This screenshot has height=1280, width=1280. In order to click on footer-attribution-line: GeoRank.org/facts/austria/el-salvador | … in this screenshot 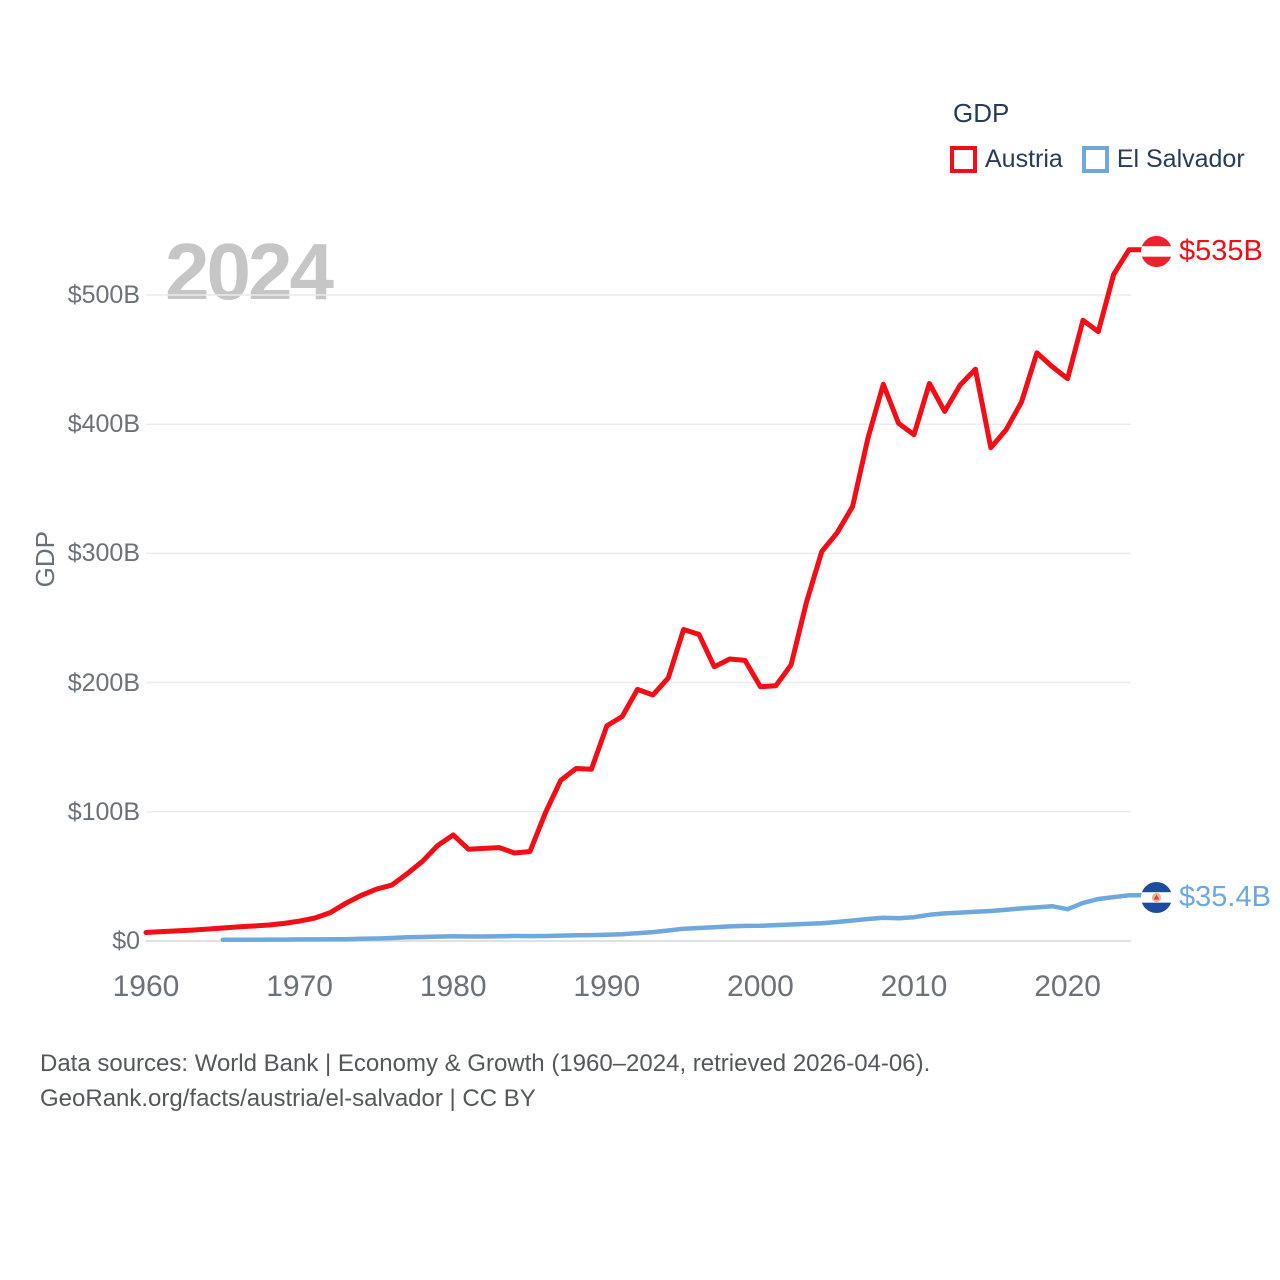, I will do `click(288, 1098)`.